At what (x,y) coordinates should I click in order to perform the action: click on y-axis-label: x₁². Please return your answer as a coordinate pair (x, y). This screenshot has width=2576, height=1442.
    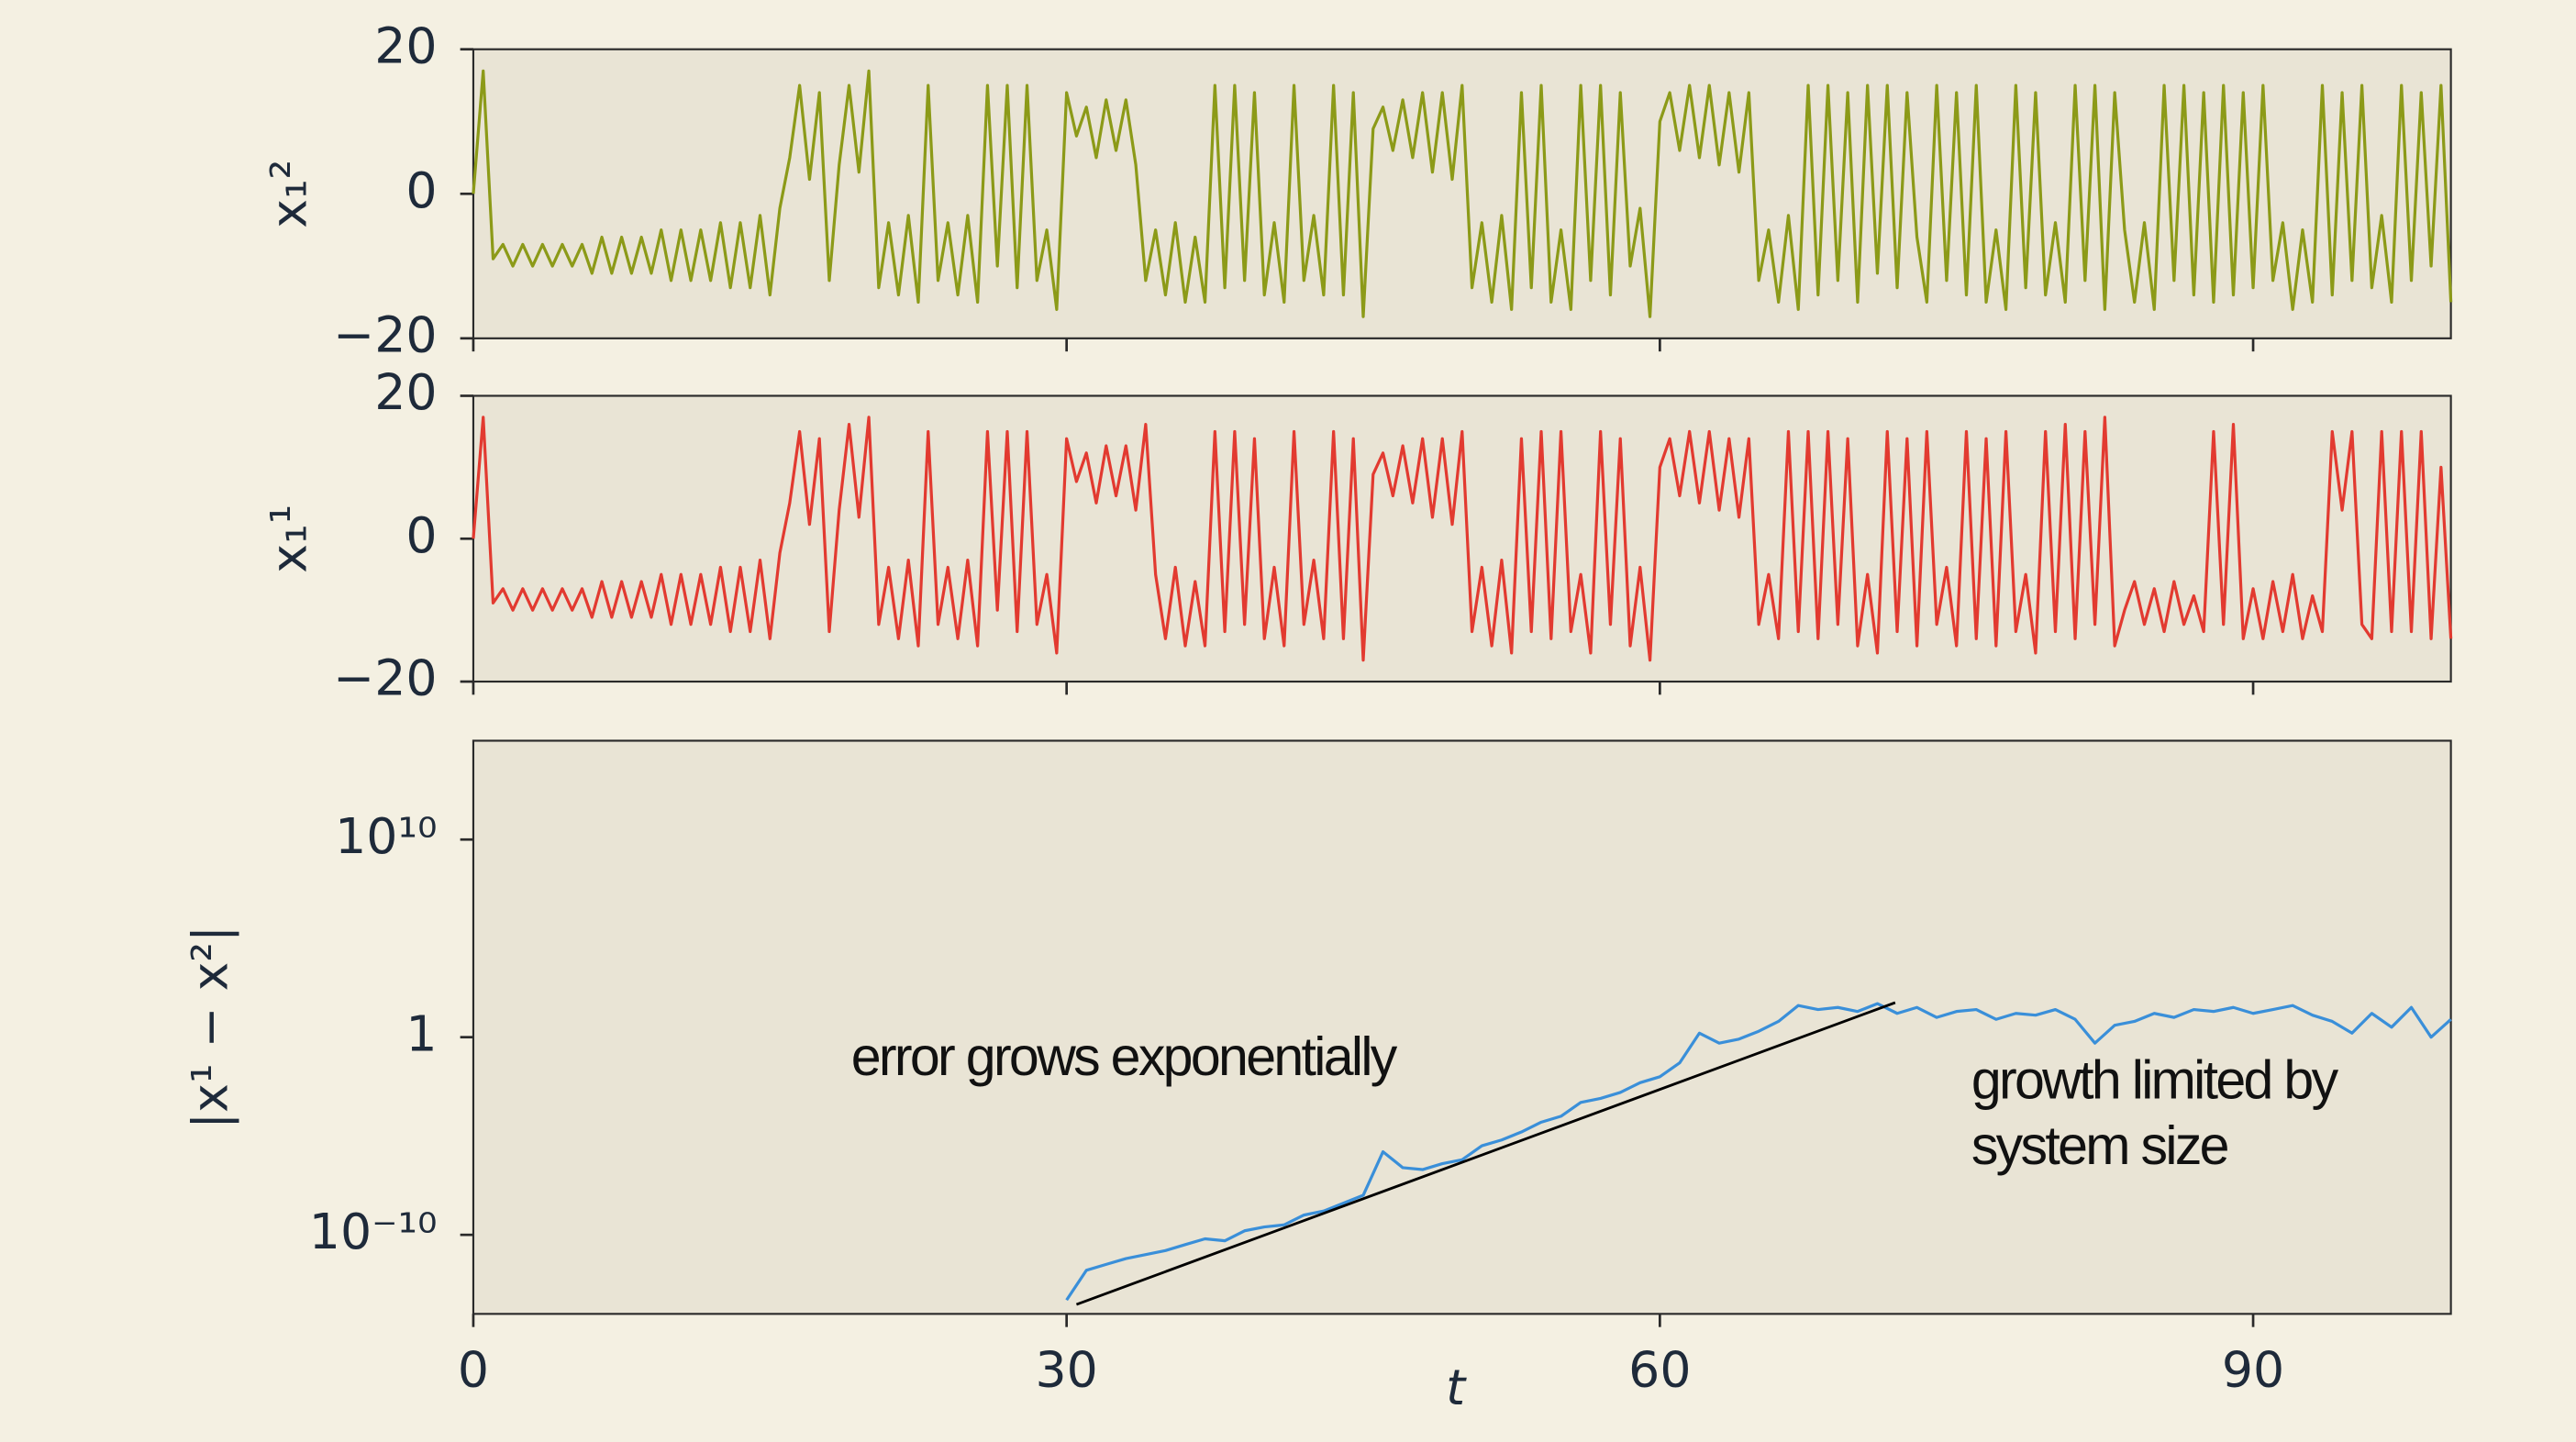
    Looking at the image, I should click on (289, 194).